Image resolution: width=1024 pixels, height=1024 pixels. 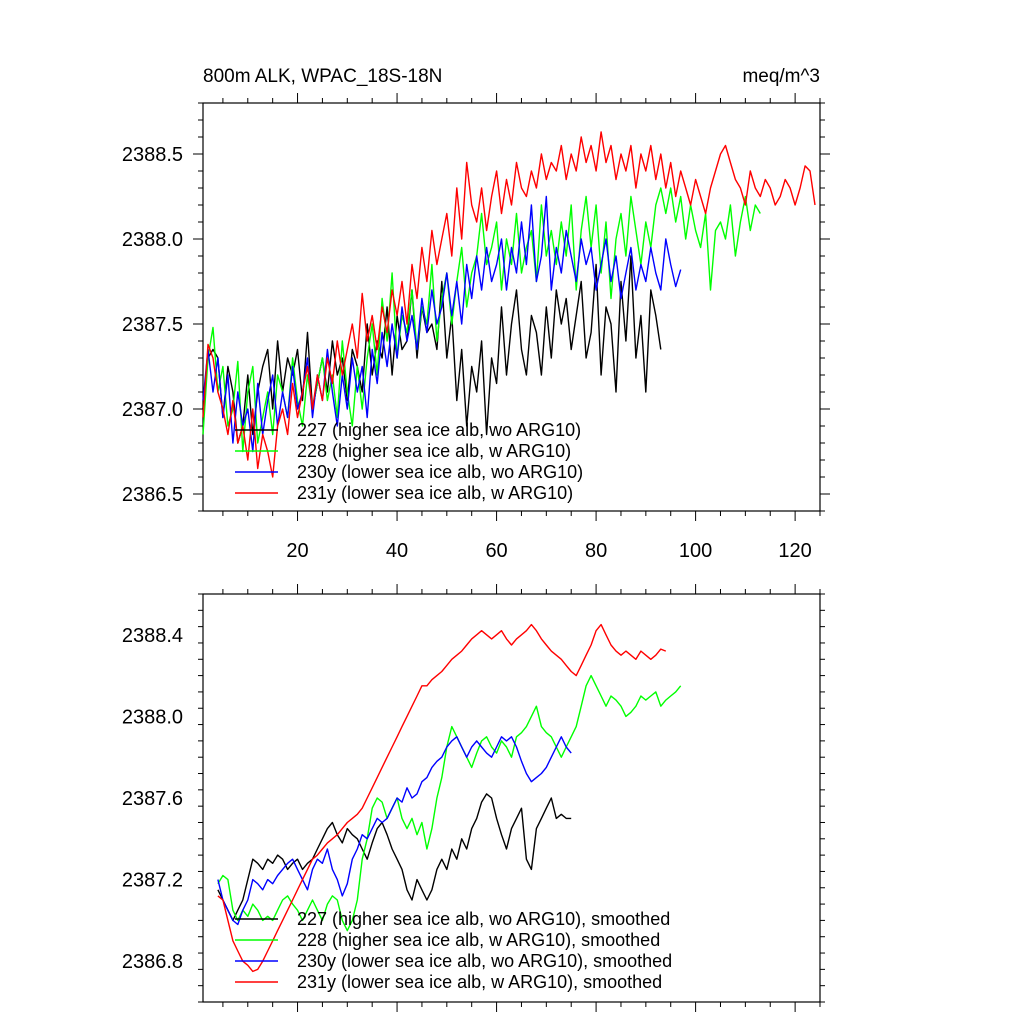 I want to click on legend-label-230y: 230y (lower sea ice alb, wo ARG10), so click(x=440, y=472).